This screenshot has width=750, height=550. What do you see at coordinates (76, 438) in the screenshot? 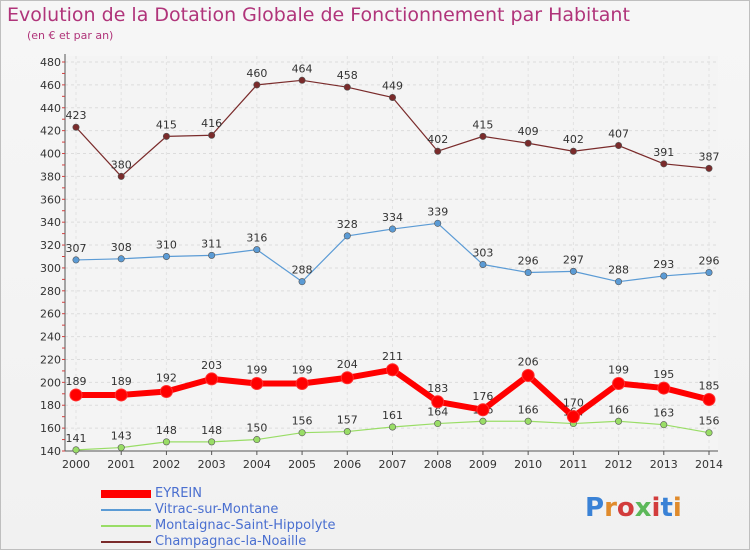
I see `data-label: 141` at bounding box center [76, 438].